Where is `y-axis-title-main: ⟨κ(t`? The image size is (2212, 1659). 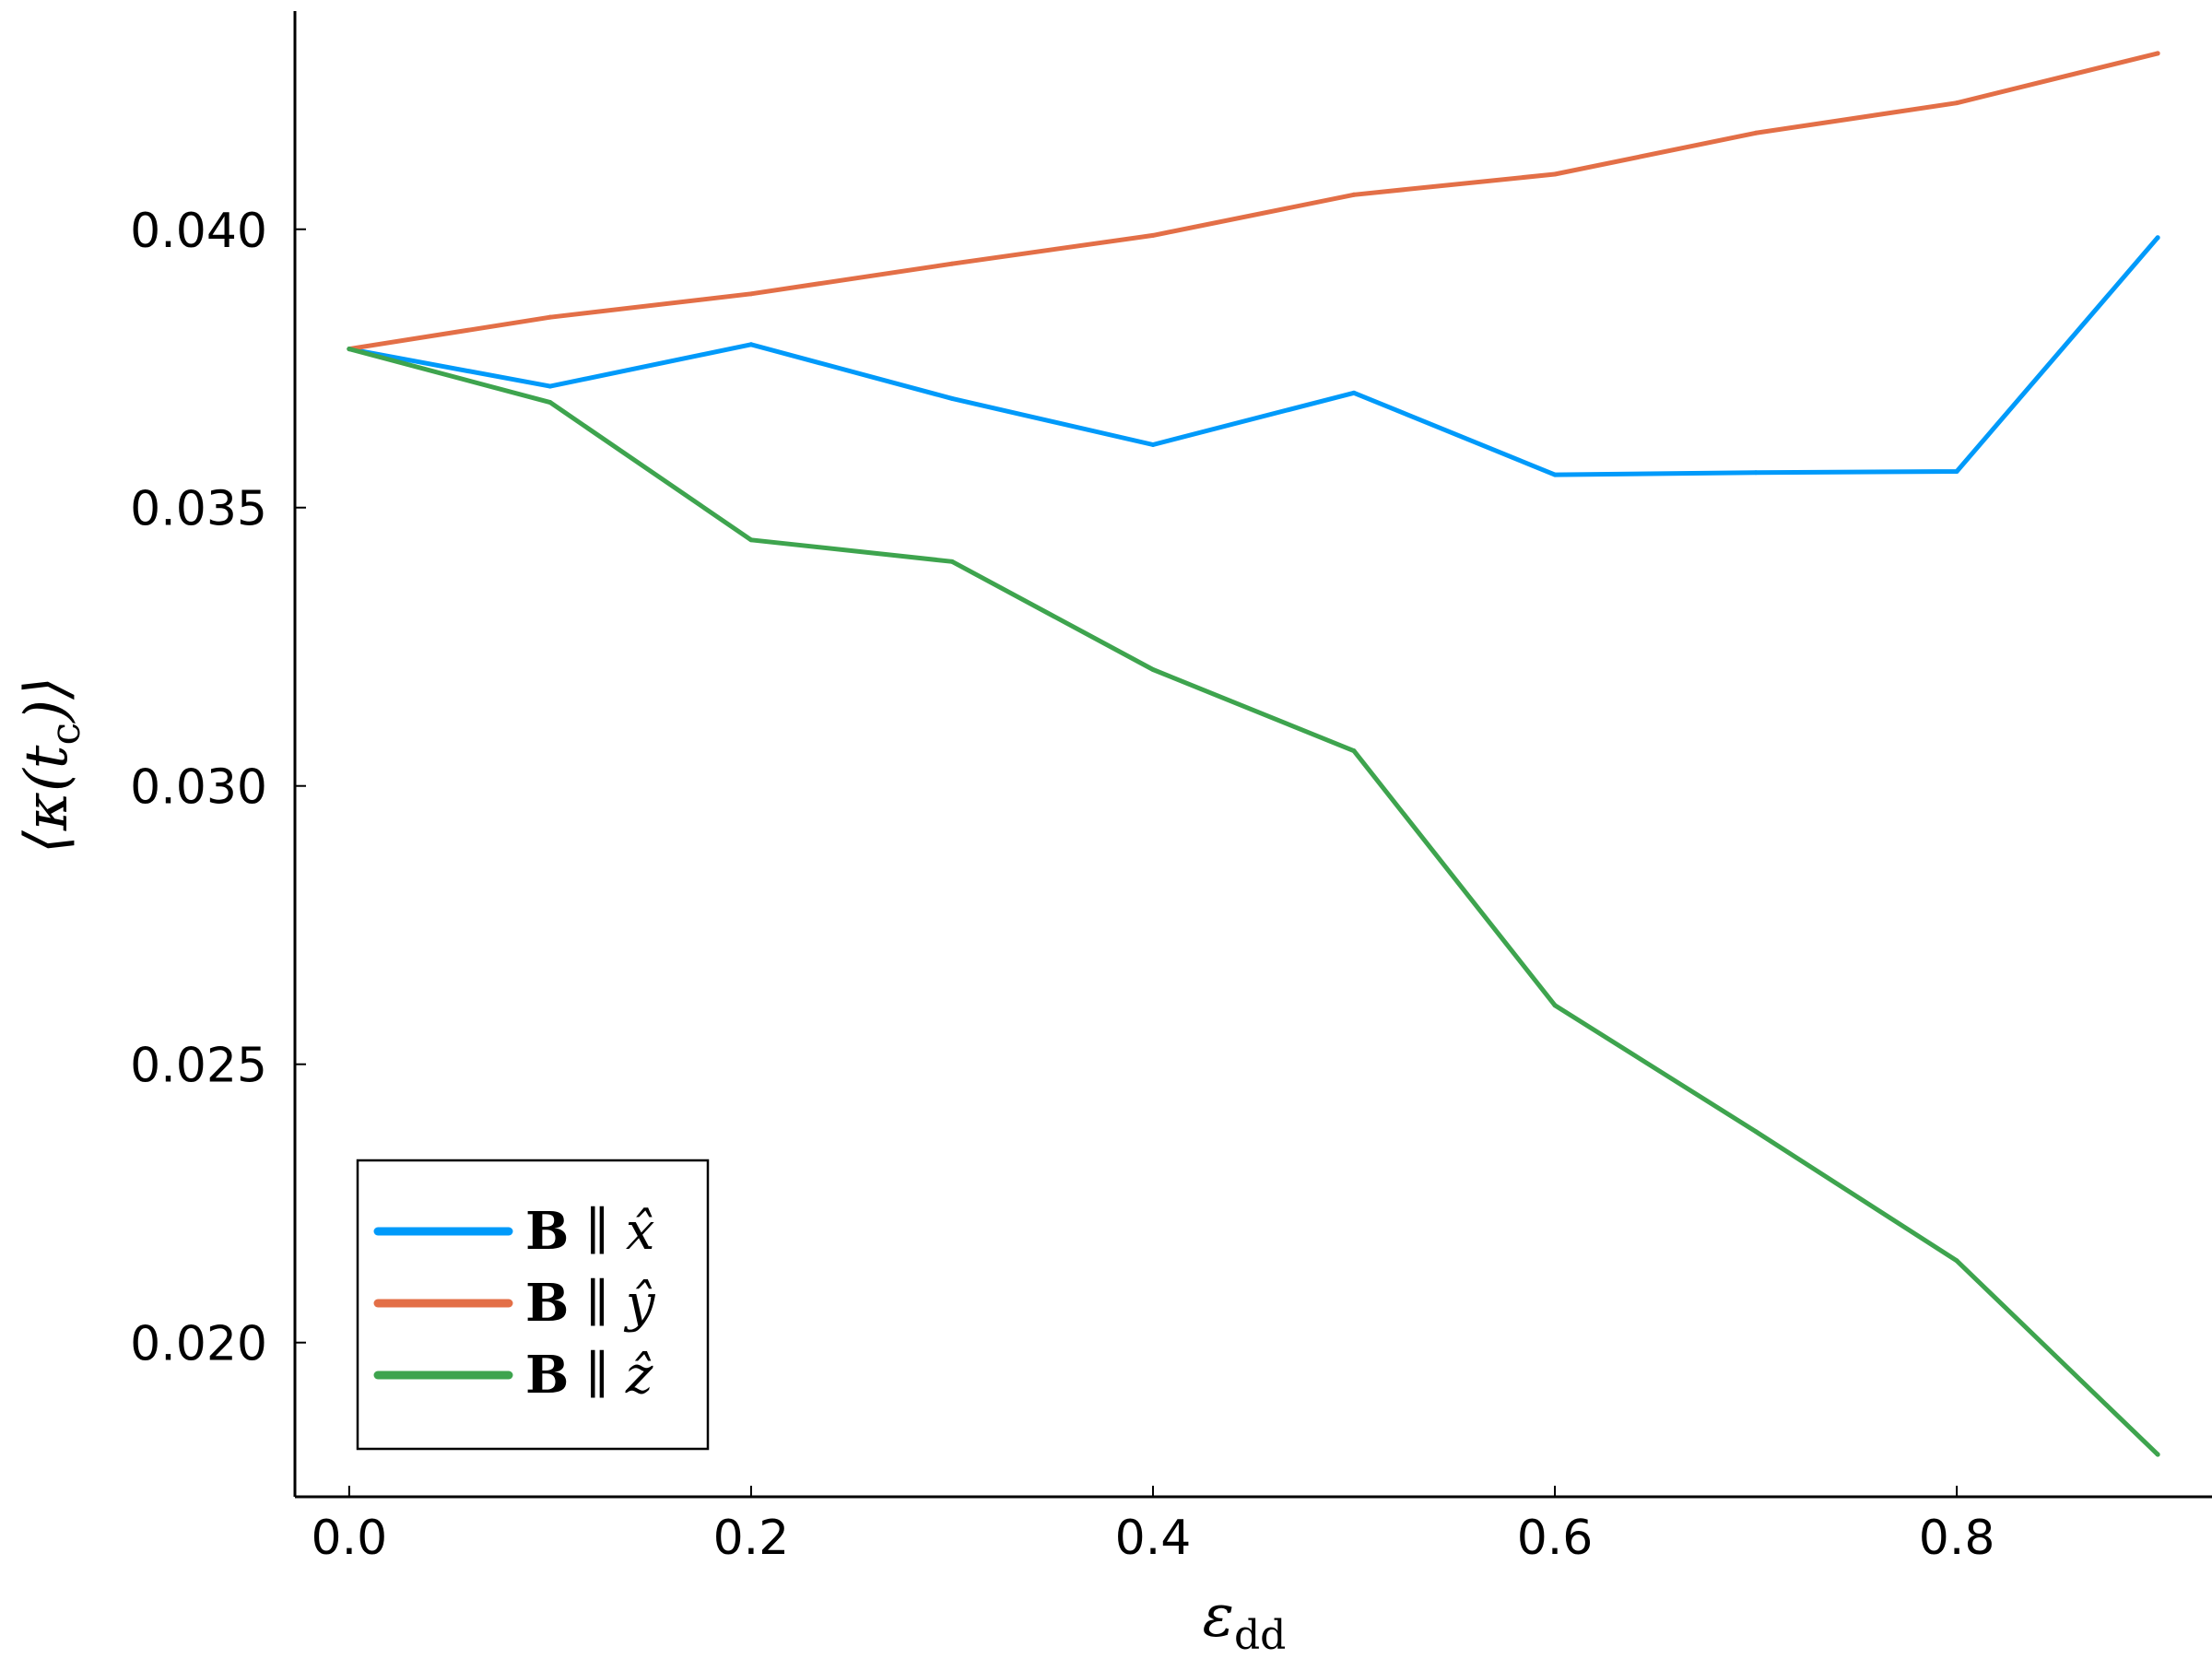 y-axis-title-main: ⟨κ(t is located at coordinates (47, 799).